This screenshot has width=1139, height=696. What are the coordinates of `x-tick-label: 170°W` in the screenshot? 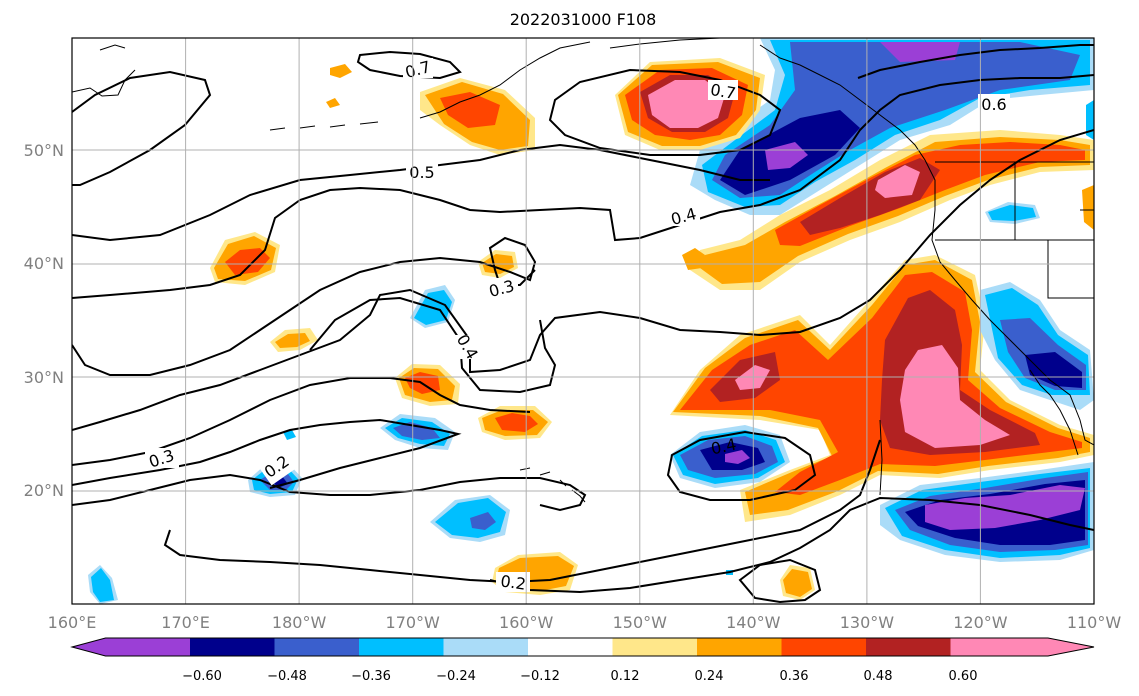 It's located at (413, 622).